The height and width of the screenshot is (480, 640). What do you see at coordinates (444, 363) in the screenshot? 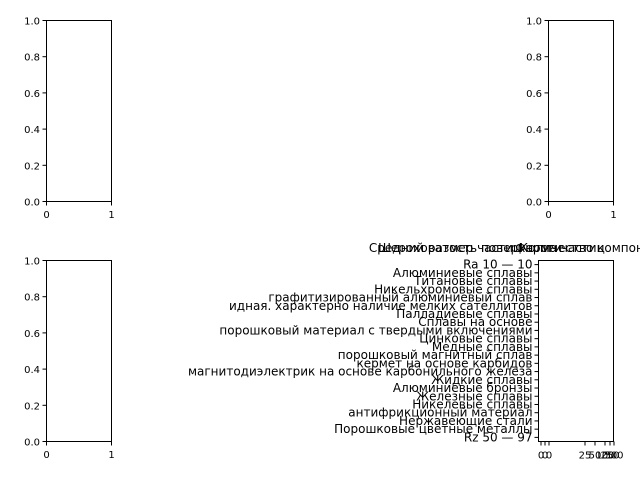
I see `y-tick-label: кермет на основе карбидов` at bounding box center [444, 363].